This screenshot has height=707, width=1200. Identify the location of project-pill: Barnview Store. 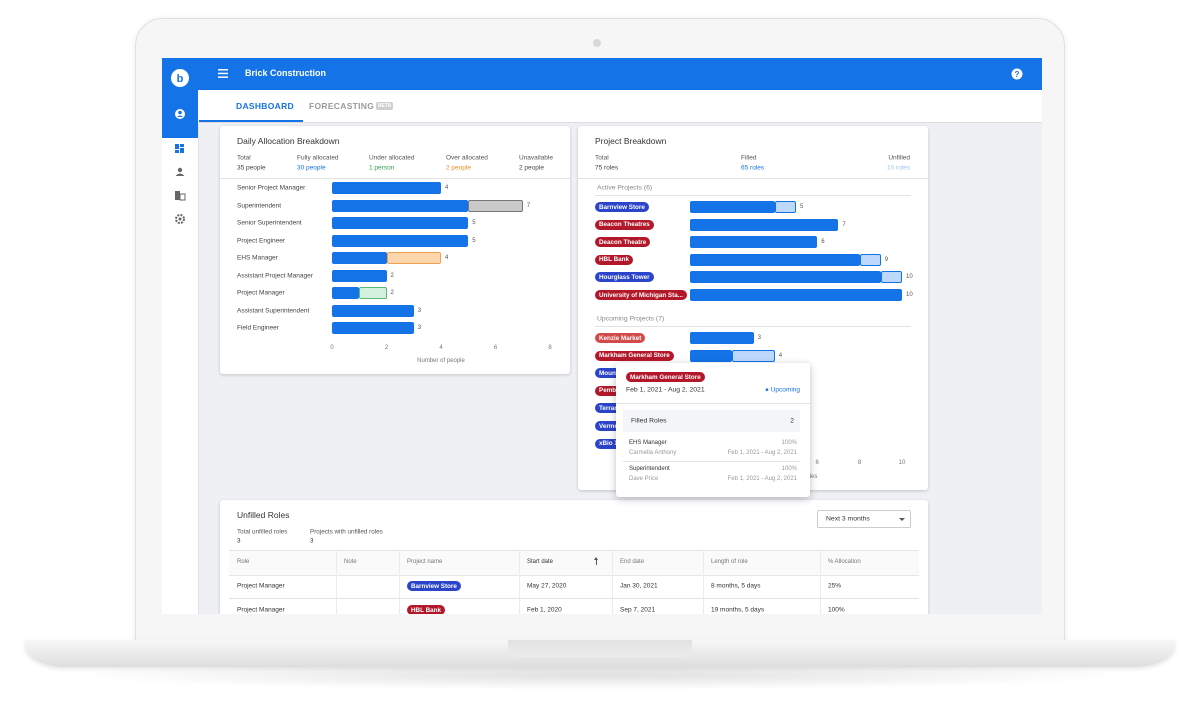
(622, 207).